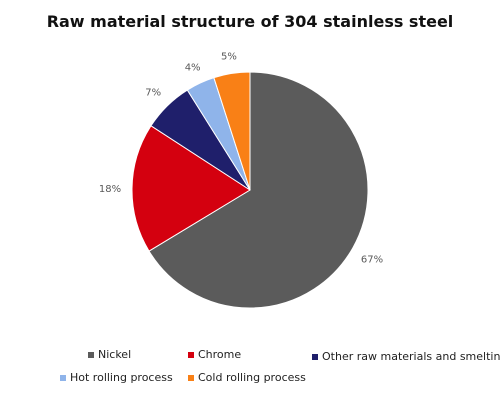 The width and height of the screenshot is (500, 410). I want to click on pie-slice-chrome, so click(191, 188).